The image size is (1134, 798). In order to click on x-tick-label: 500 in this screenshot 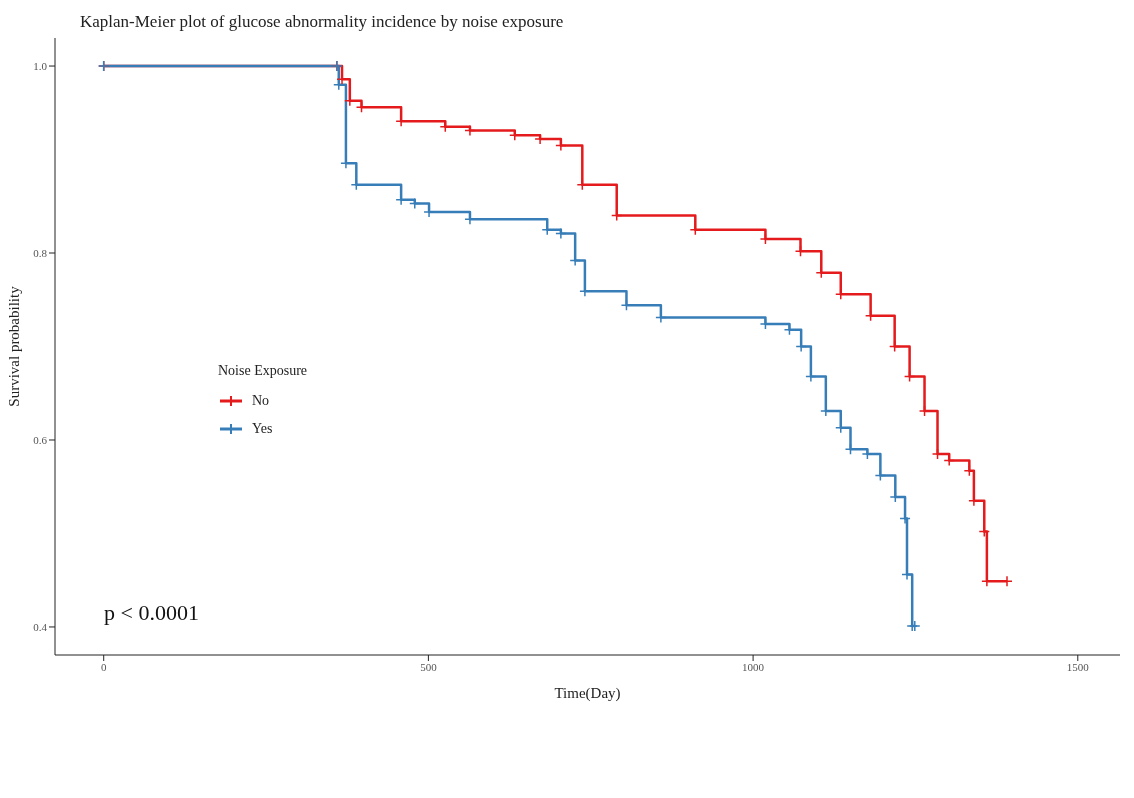, I will do `click(429, 666)`.